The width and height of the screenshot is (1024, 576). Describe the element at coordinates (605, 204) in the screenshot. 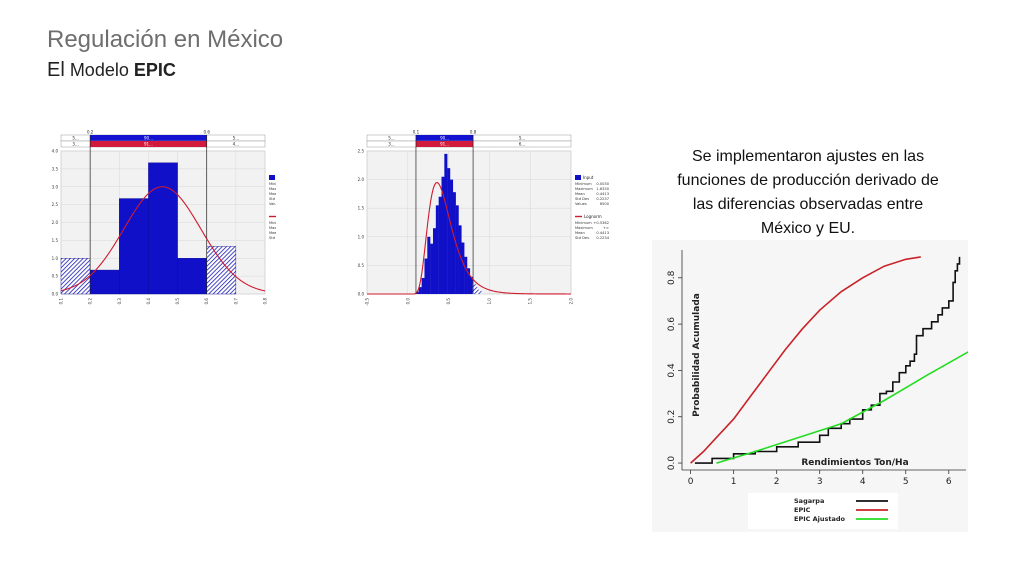

I see `legend-stat-value: 6500` at that location.